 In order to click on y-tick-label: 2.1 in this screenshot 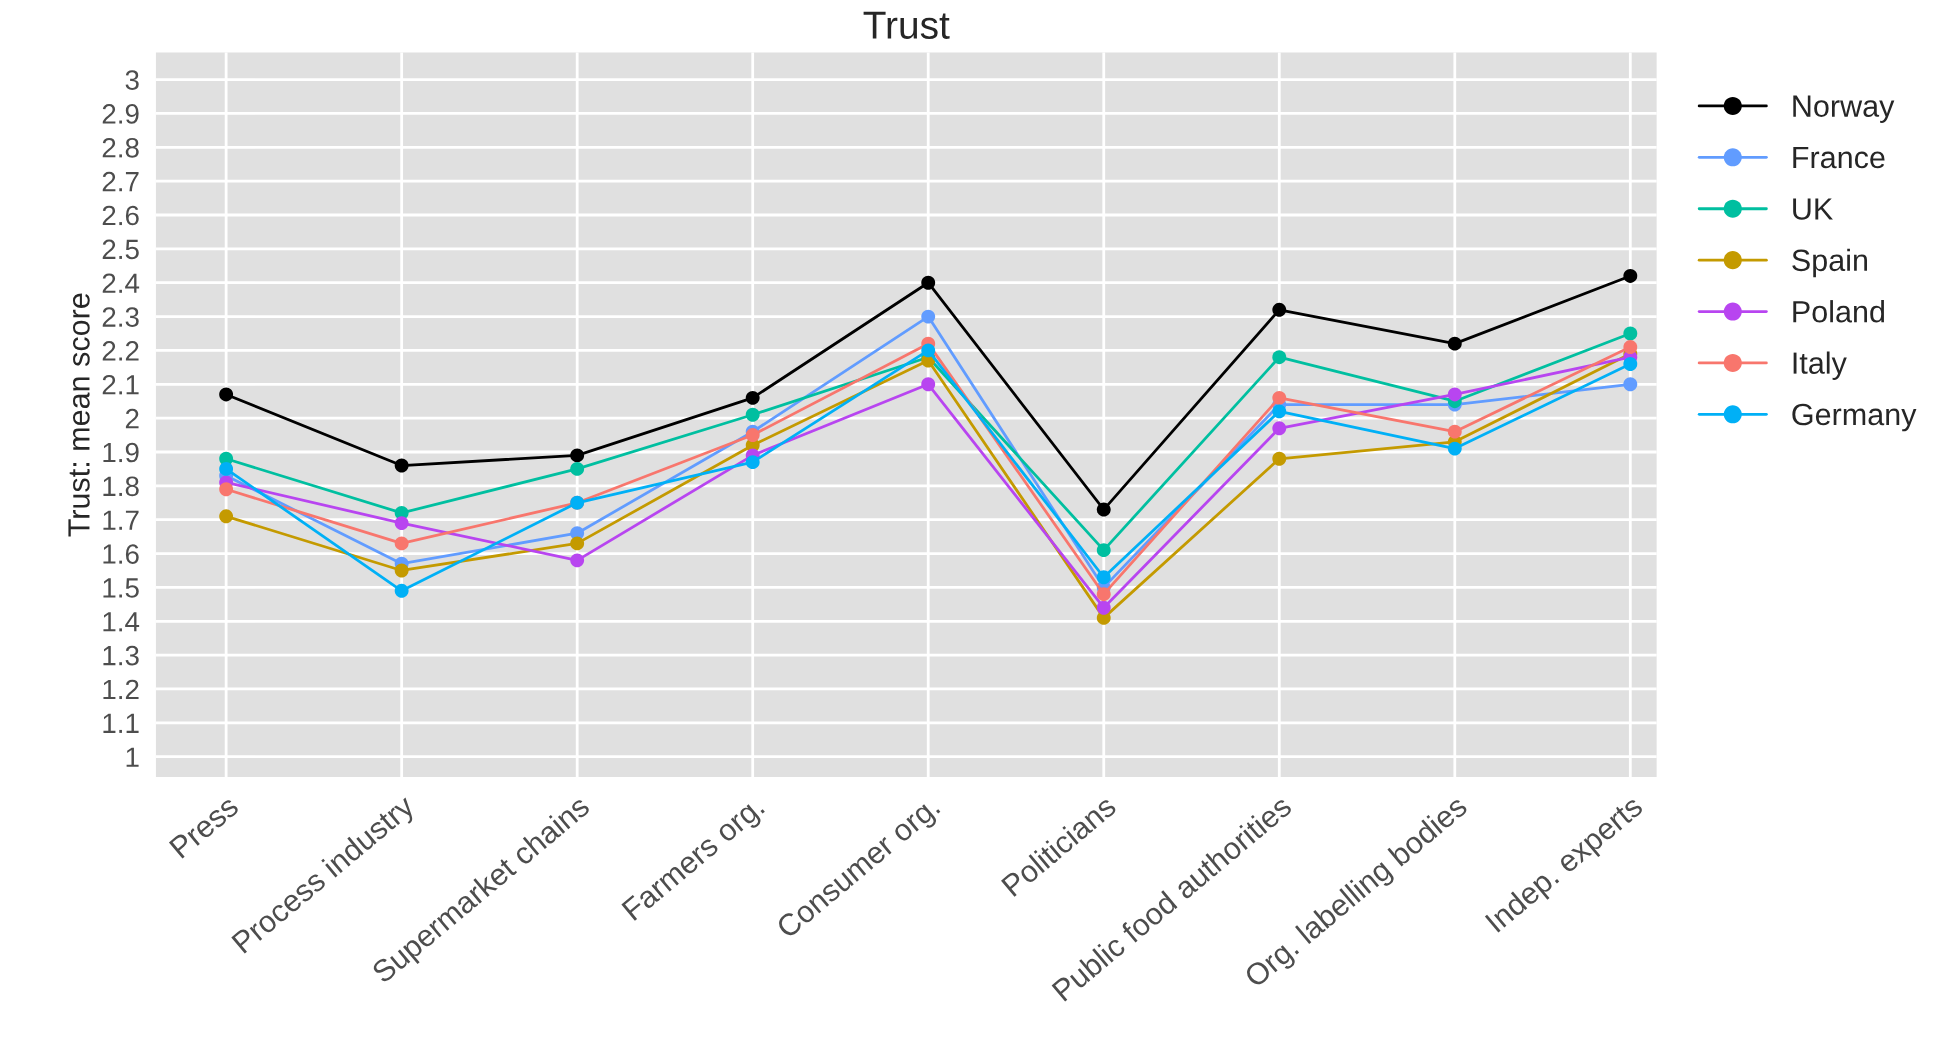, I will do `click(120, 384)`.